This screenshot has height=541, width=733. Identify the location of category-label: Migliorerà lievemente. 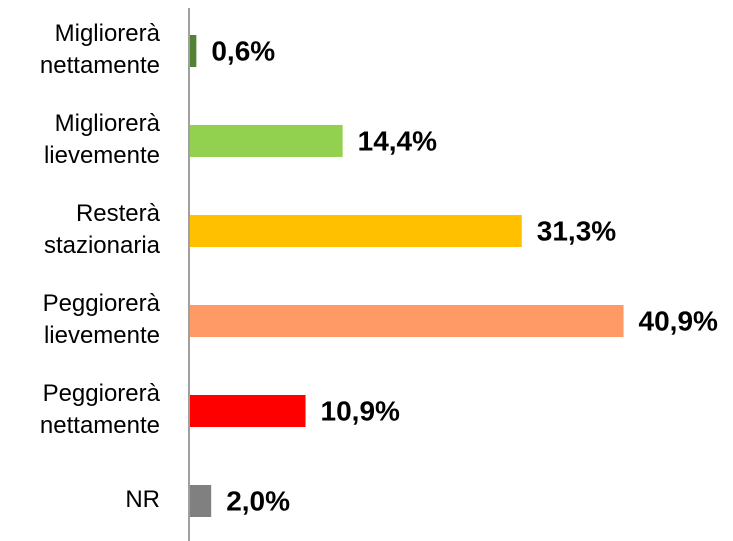
(102, 139).